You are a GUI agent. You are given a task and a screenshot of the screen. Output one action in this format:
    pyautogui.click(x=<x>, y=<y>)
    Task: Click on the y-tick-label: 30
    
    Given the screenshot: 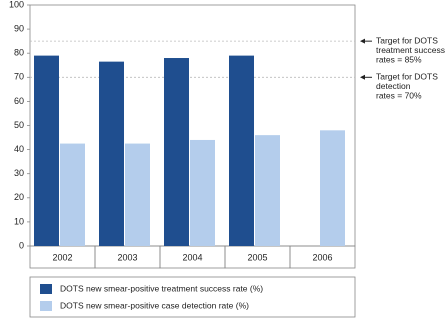 What is the action you would take?
    pyautogui.click(x=19, y=173)
    